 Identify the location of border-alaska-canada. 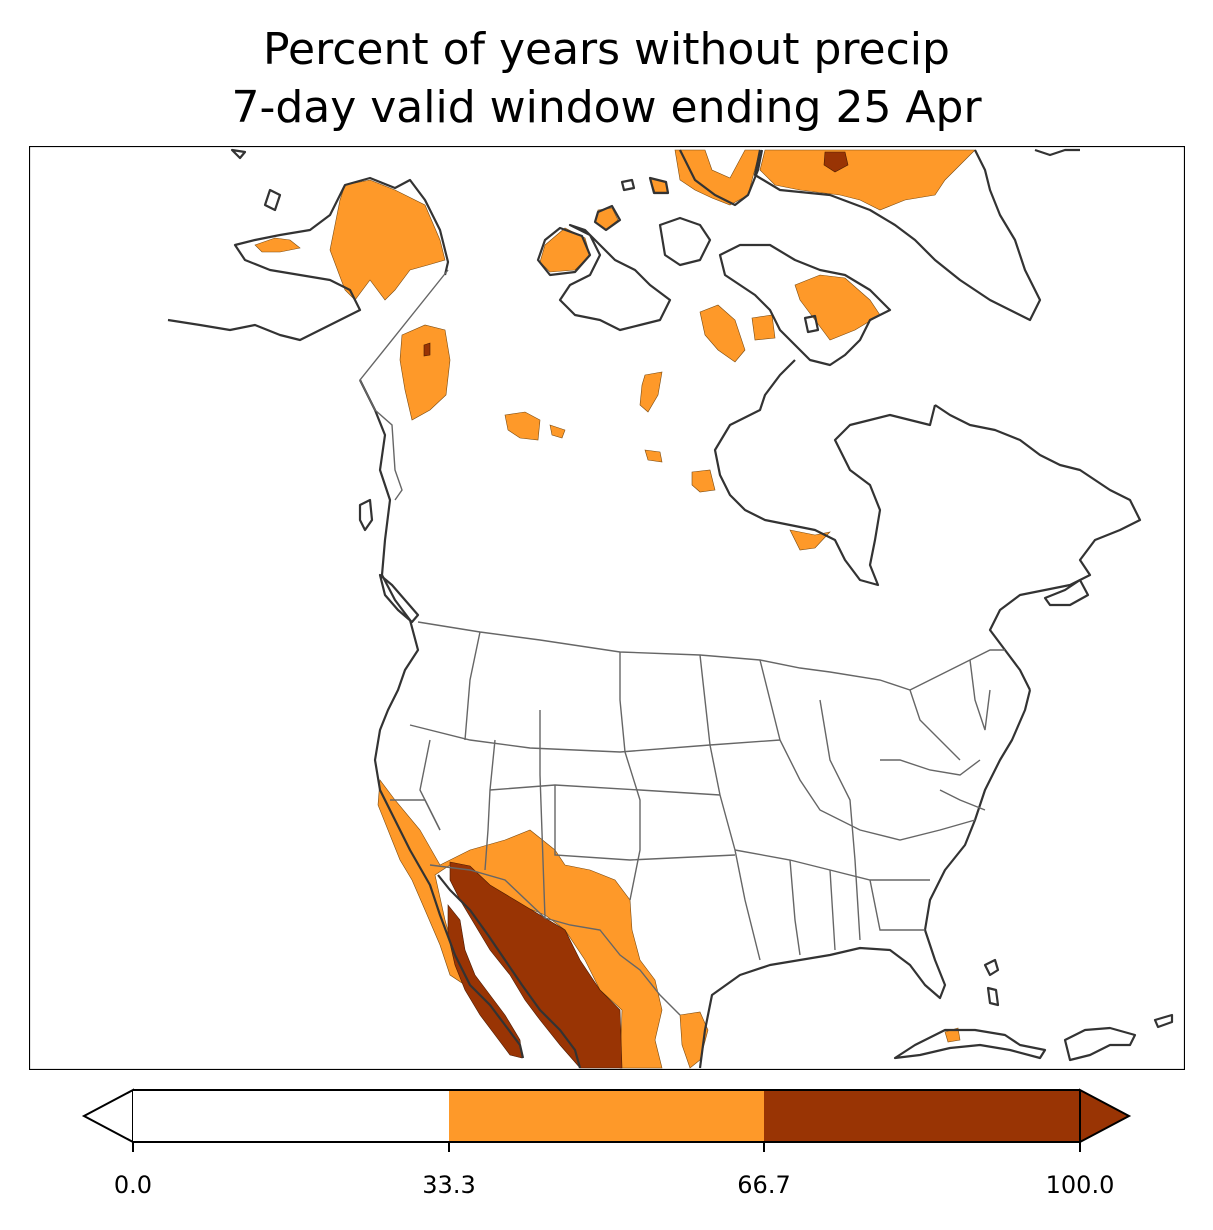
(404, 385).